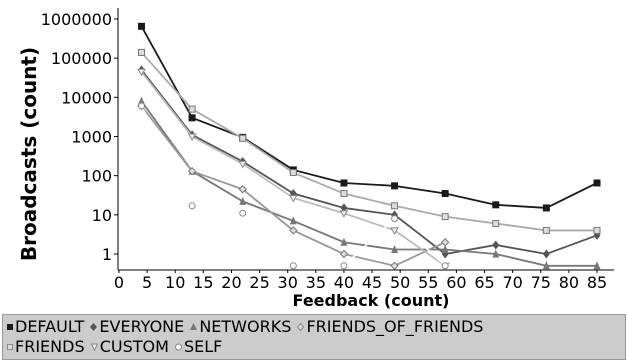 The height and width of the screenshot is (364, 628). Describe the element at coordinates (541, 282) in the screenshot. I see `x-tick-label: 75` at that location.